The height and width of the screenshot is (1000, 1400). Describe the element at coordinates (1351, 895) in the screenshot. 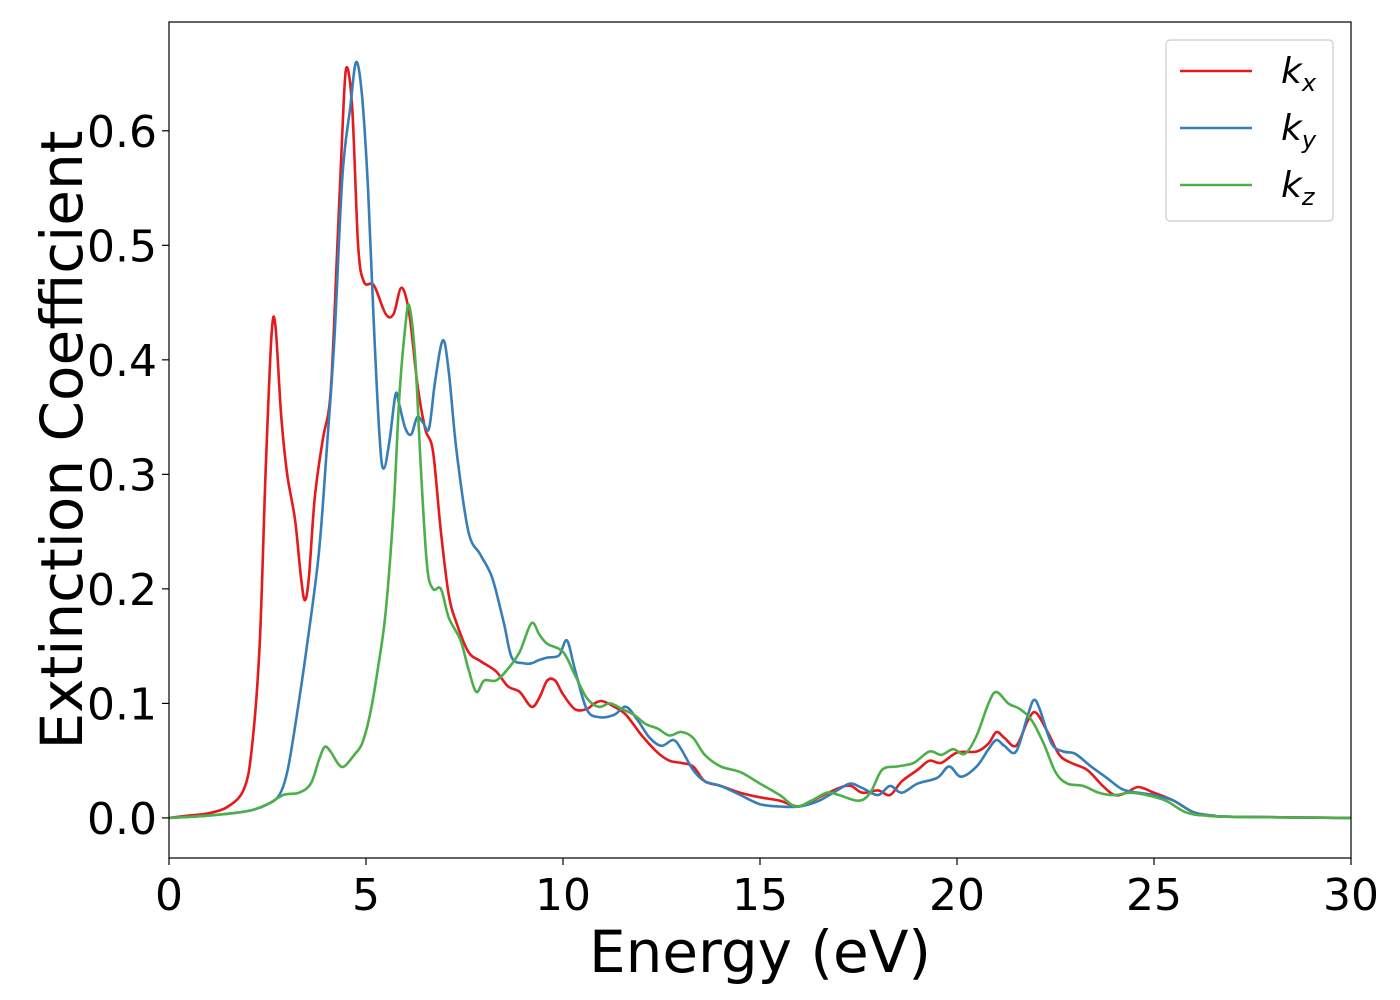

I see `x-tick-label: 30` at that location.